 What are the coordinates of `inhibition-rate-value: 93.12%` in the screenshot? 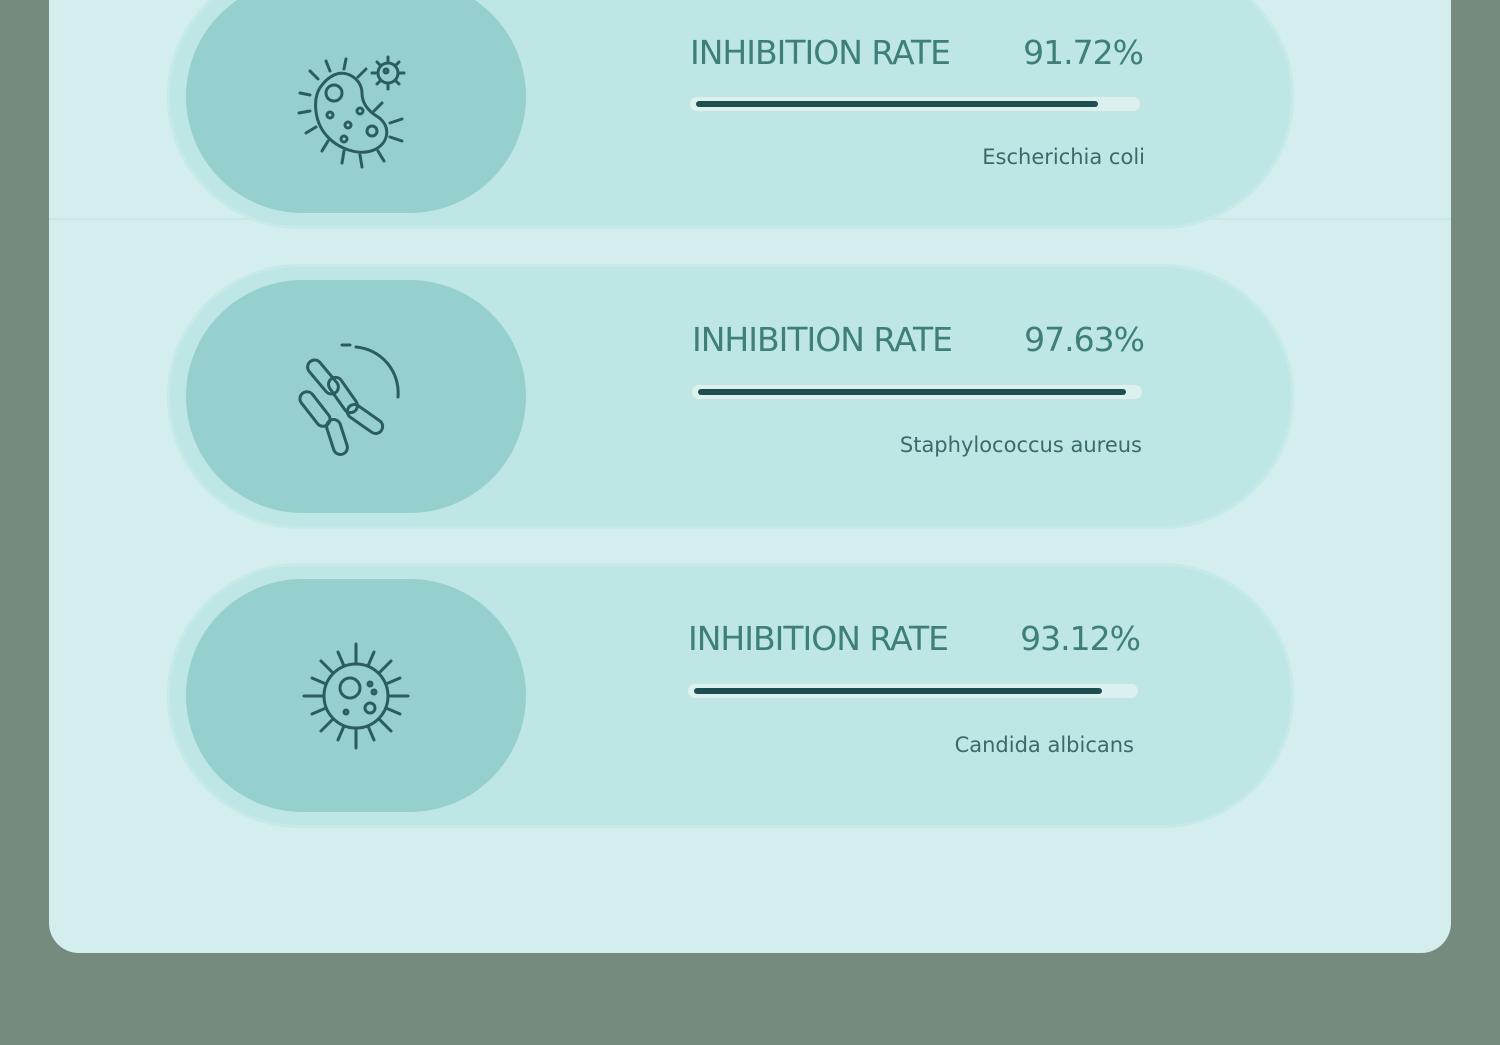 It's located at (1080, 638).